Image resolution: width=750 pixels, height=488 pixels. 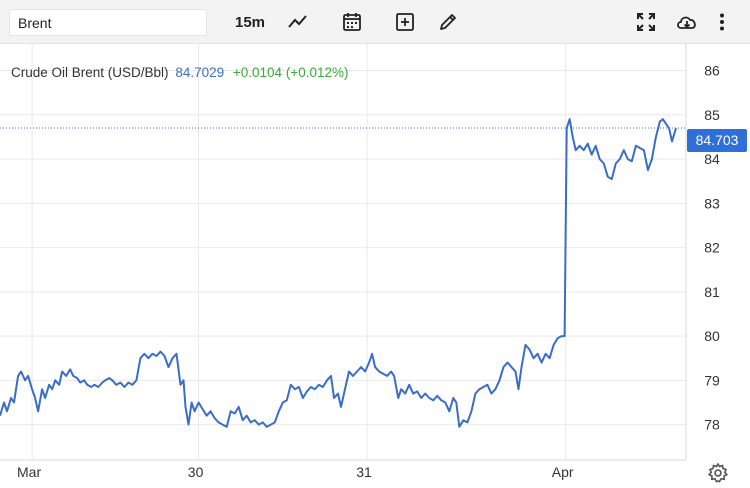 I want to click on y-tick-label-78: 78, so click(x=712, y=425).